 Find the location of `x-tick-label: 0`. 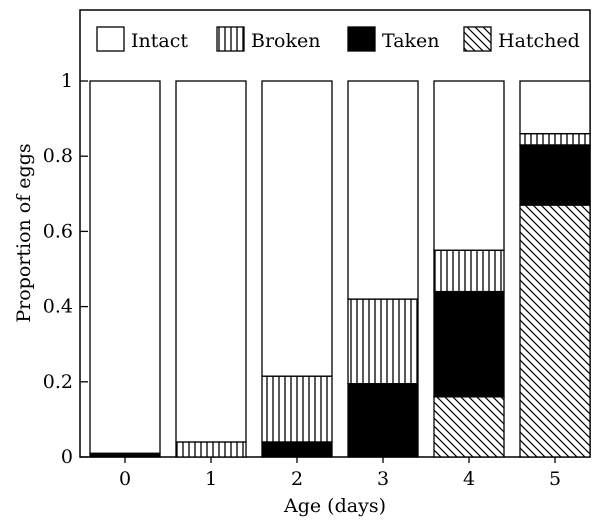

x-tick-label: 0 is located at coordinates (125, 479).